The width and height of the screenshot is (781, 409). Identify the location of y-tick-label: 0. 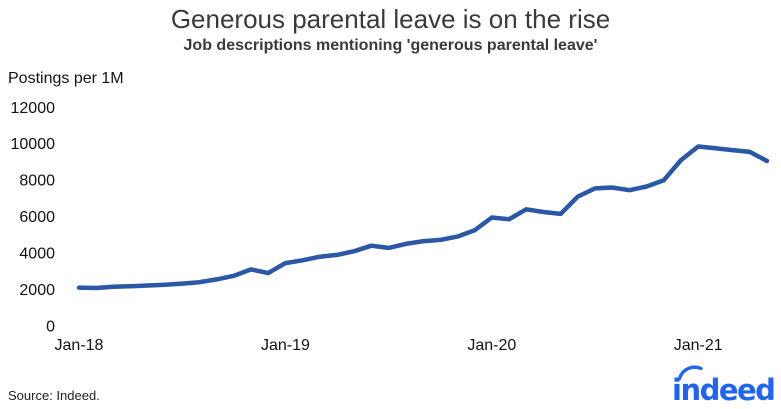
(50, 326).